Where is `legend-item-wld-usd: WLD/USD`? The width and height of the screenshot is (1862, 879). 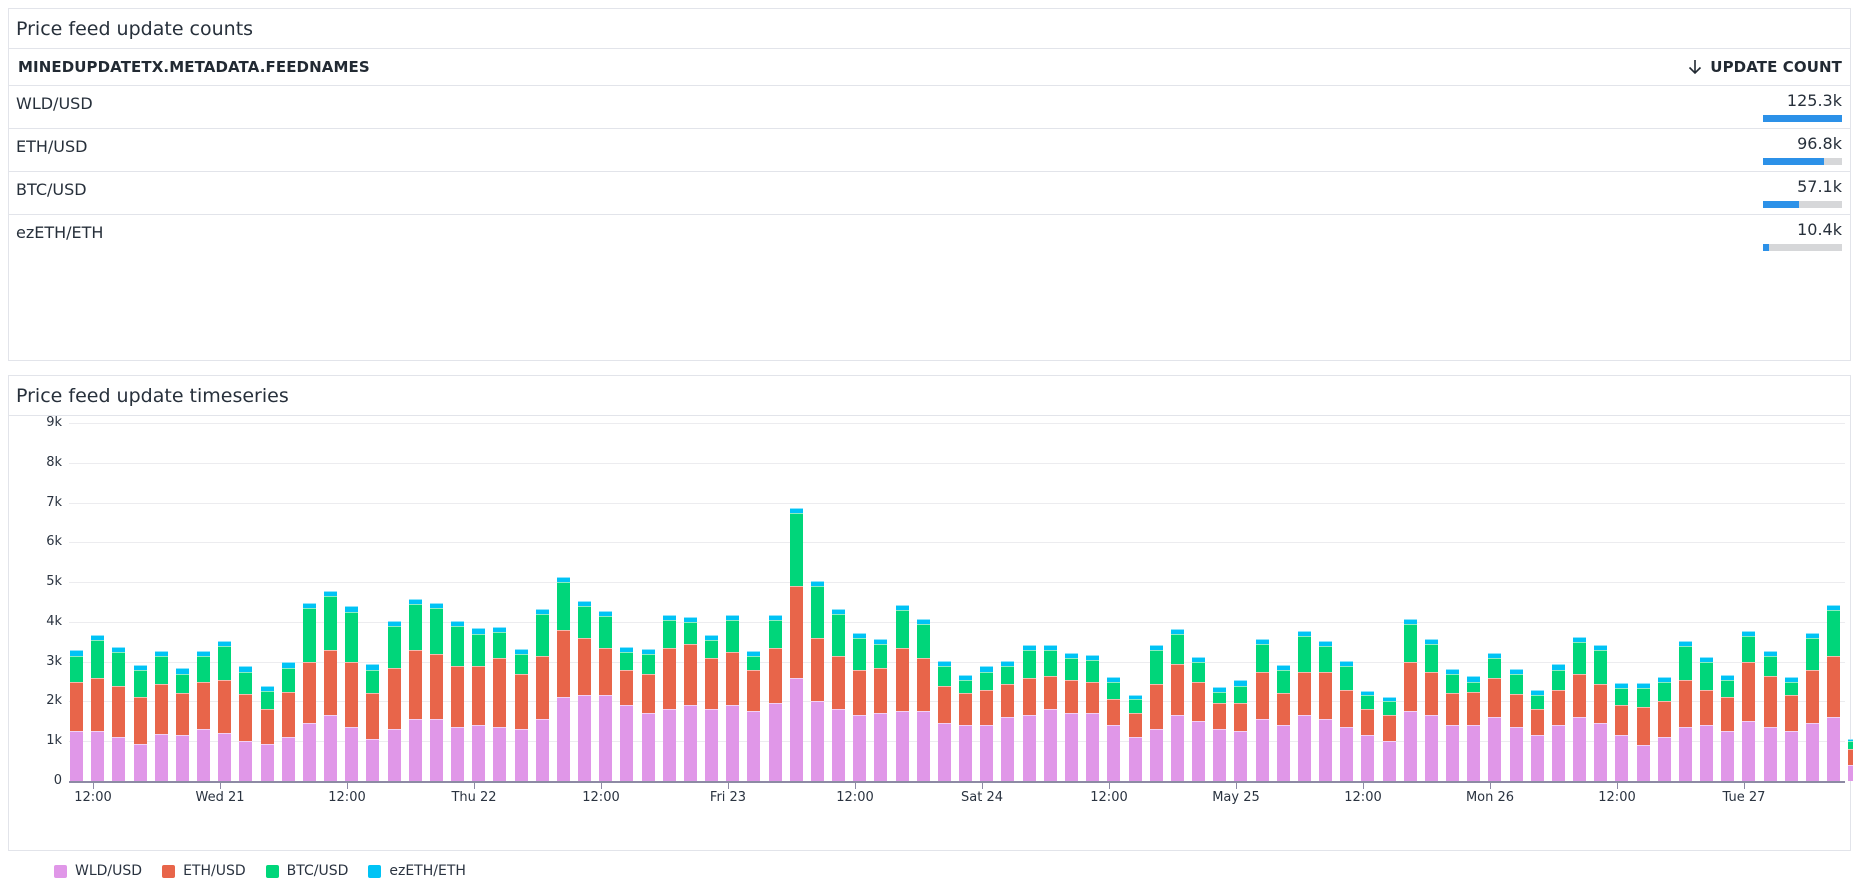
legend-item-wld-usd: WLD/USD is located at coordinates (98, 871).